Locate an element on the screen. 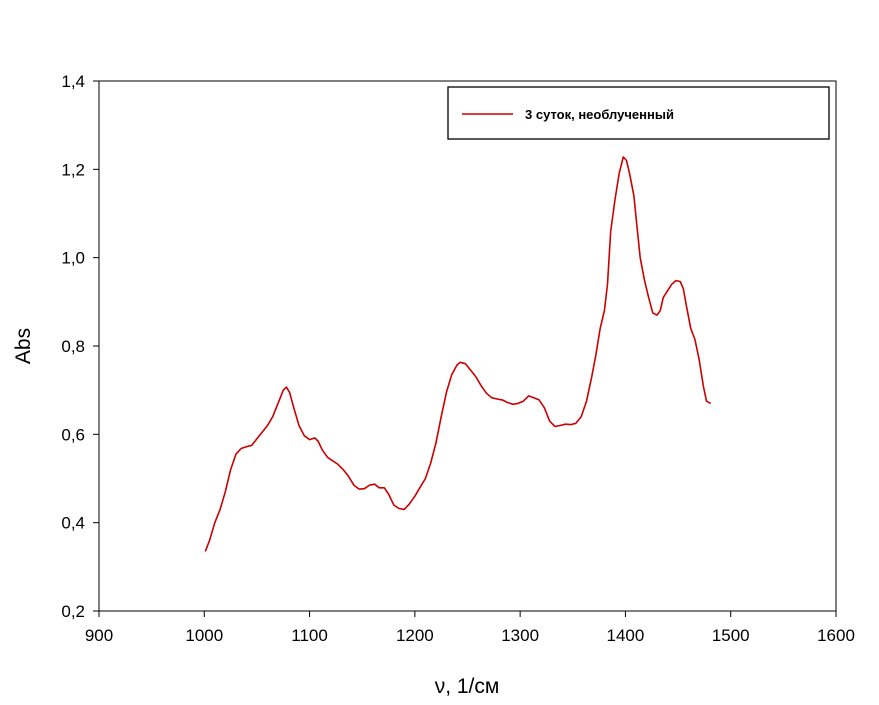 The image size is (879, 705). y-tick-label: 1,2 is located at coordinates (73, 169).